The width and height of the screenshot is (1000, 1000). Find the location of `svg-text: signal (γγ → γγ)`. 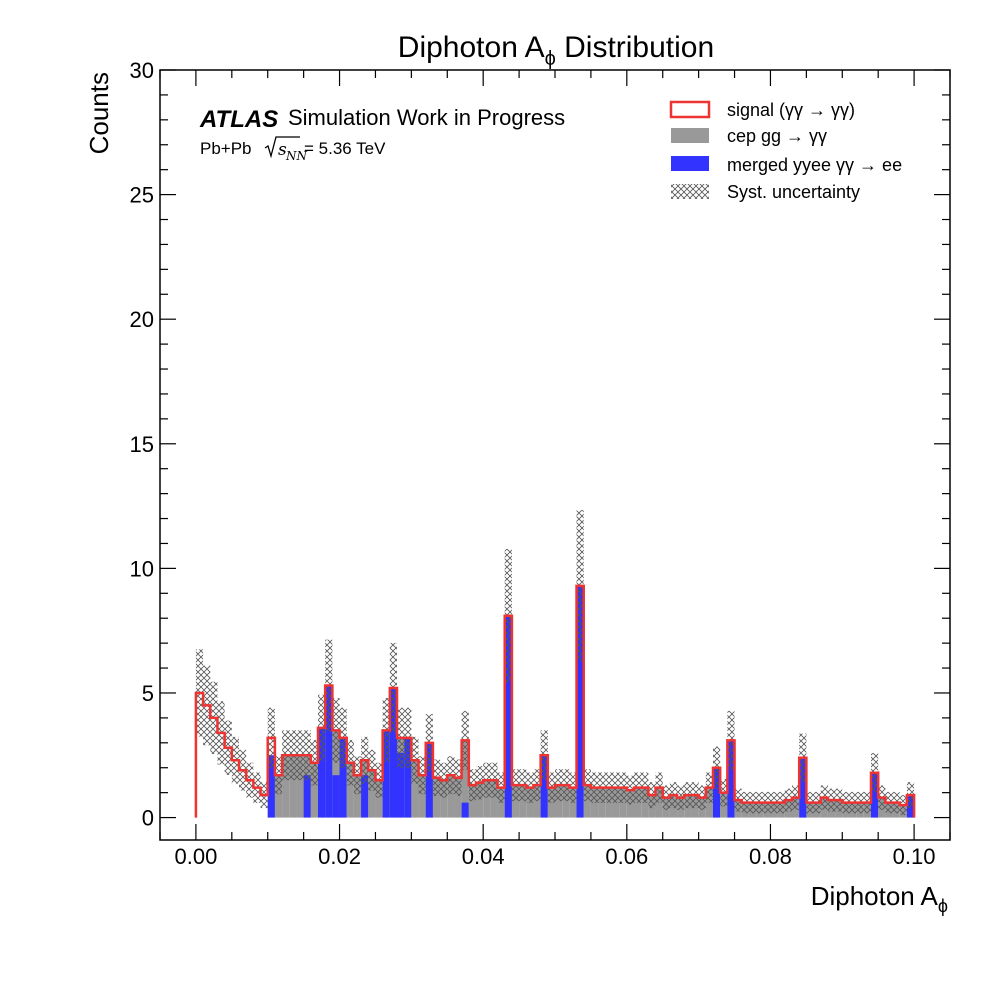

svg-text: signal (γγ → γγ) is located at coordinates (791, 110).